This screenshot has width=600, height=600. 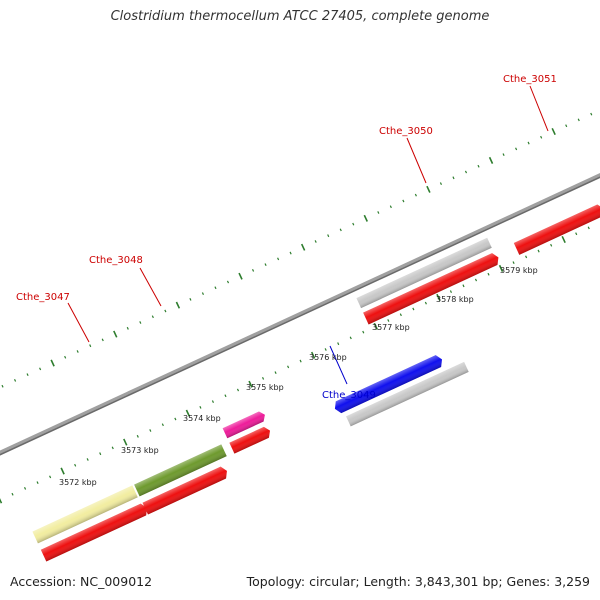 What do you see at coordinates (455, 299) in the screenshot?
I see `kbp-label-3578: 3578 kbp` at bounding box center [455, 299].